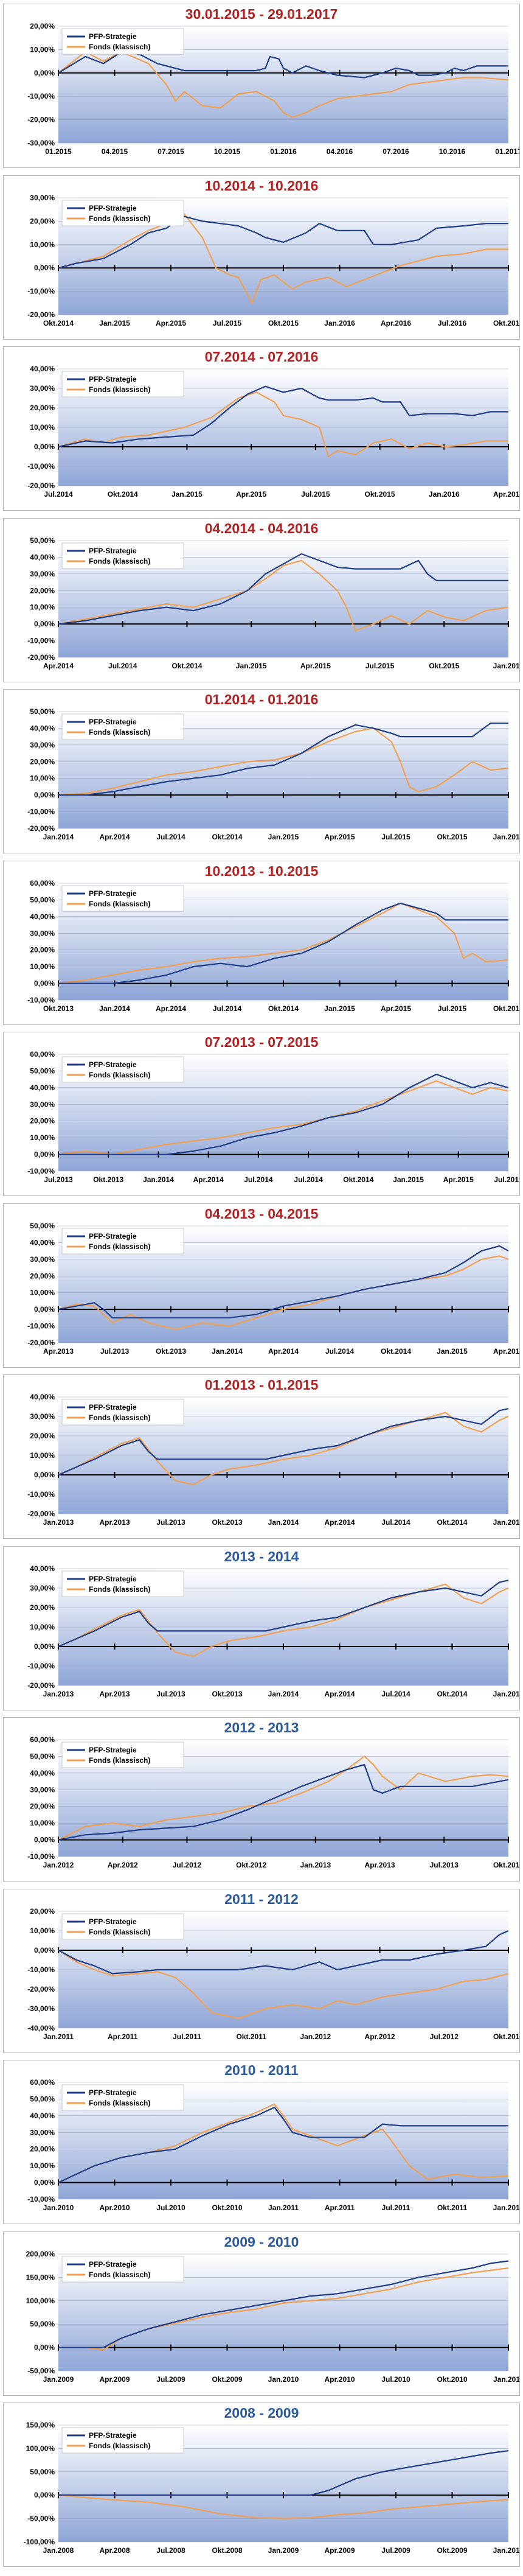  Describe the element at coordinates (59, 1008) in the screenshot. I see `x-tick-label: Okt.2013` at that location.